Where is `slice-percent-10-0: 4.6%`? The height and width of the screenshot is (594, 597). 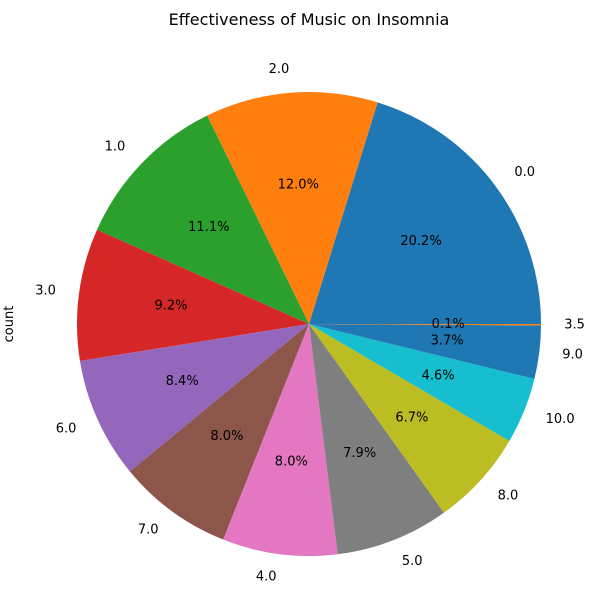
slice-percent-10-0: 4.6% is located at coordinates (438, 376).